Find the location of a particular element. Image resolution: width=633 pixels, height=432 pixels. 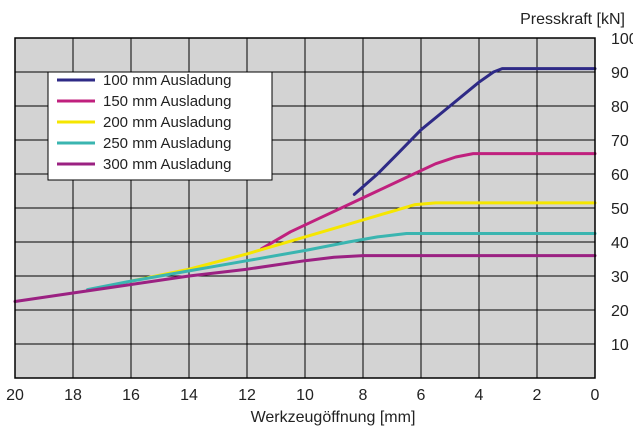

y-tick-label: 60 is located at coordinates (620, 175).